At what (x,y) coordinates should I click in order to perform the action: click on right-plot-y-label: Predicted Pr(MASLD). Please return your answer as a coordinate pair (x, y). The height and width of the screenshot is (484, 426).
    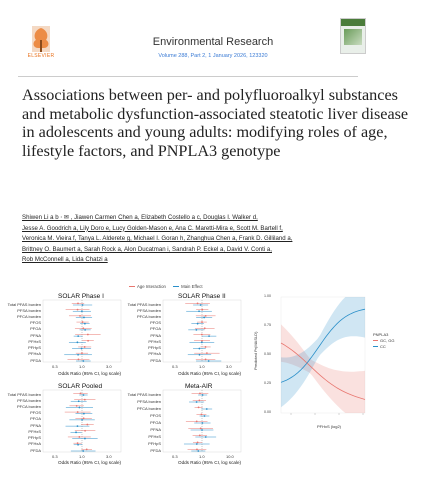
    Looking at the image, I should click on (255, 350).